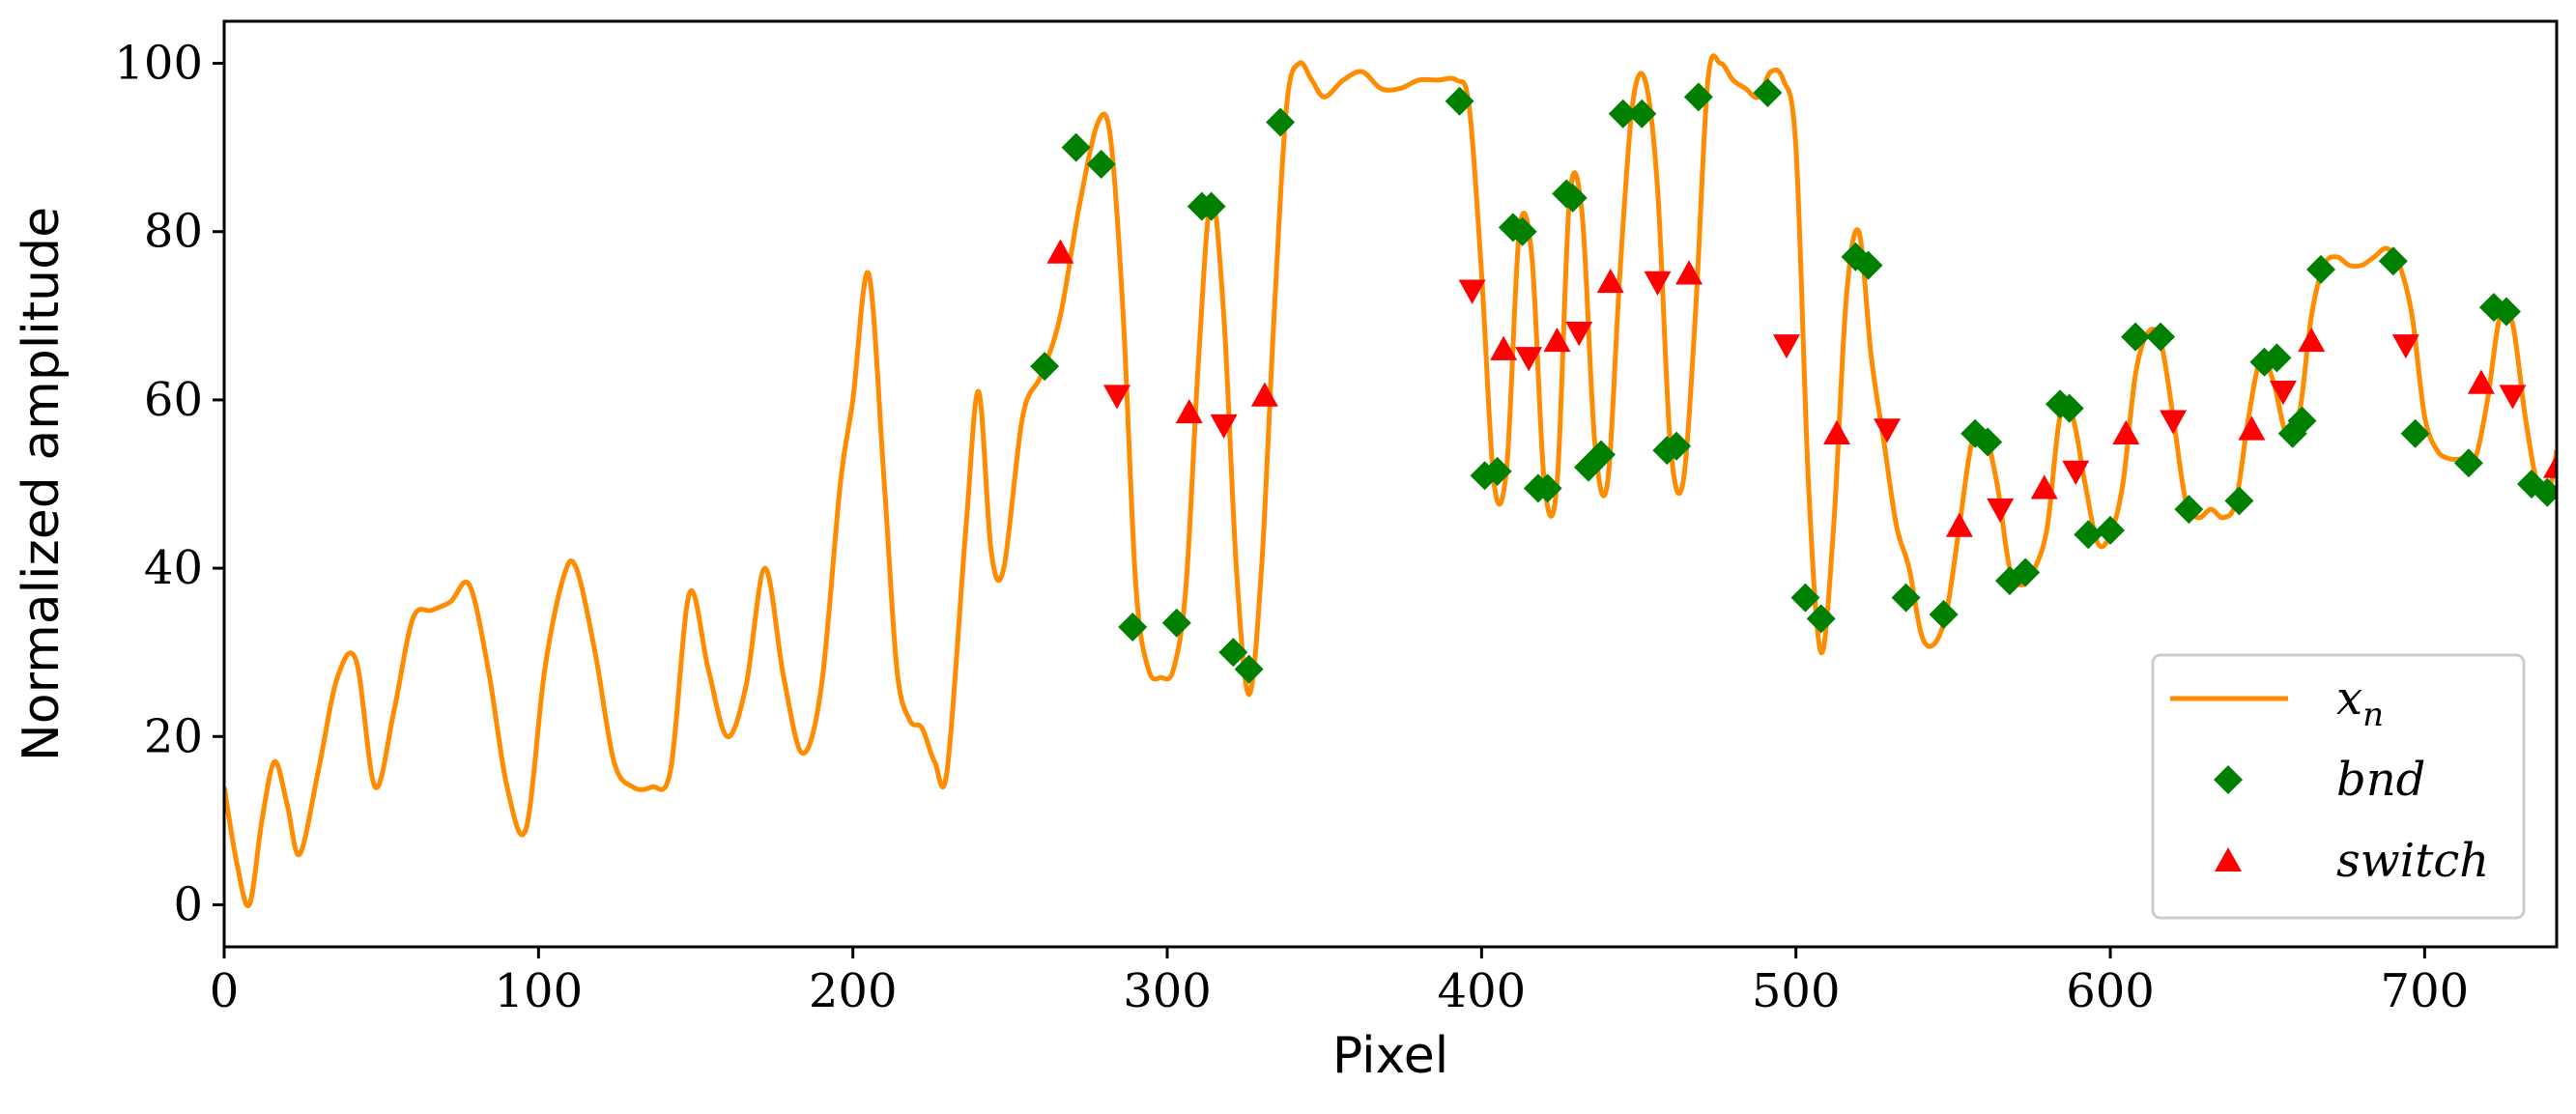  Describe the element at coordinates (1390, 1056) in the screenshot. I see `x-axis-label: Pixel` at that location.